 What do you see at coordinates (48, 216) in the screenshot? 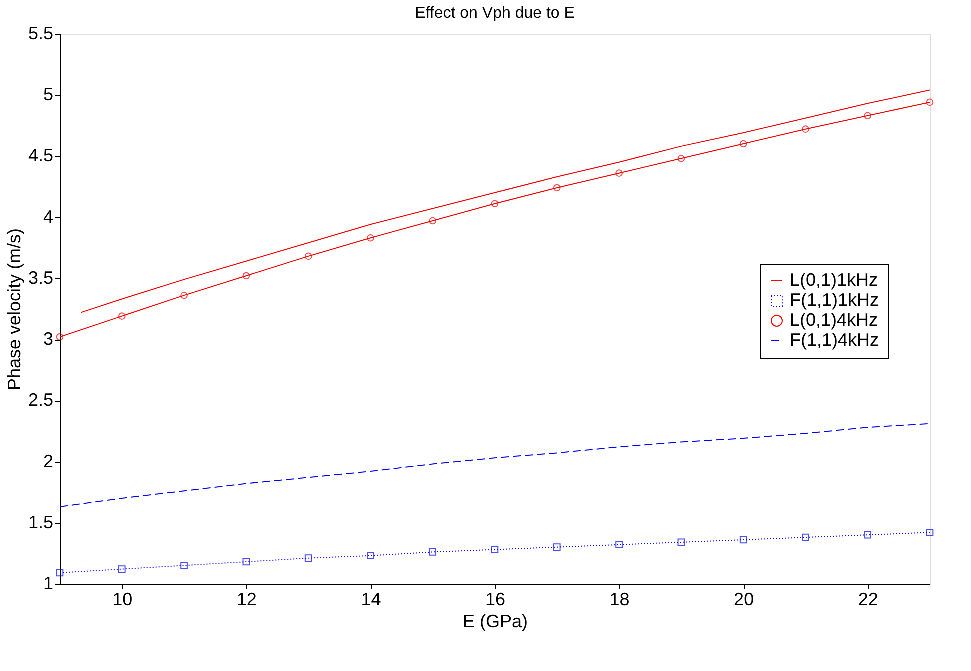
I see `y-tick-label: 4` at bounding box center [48, 216].